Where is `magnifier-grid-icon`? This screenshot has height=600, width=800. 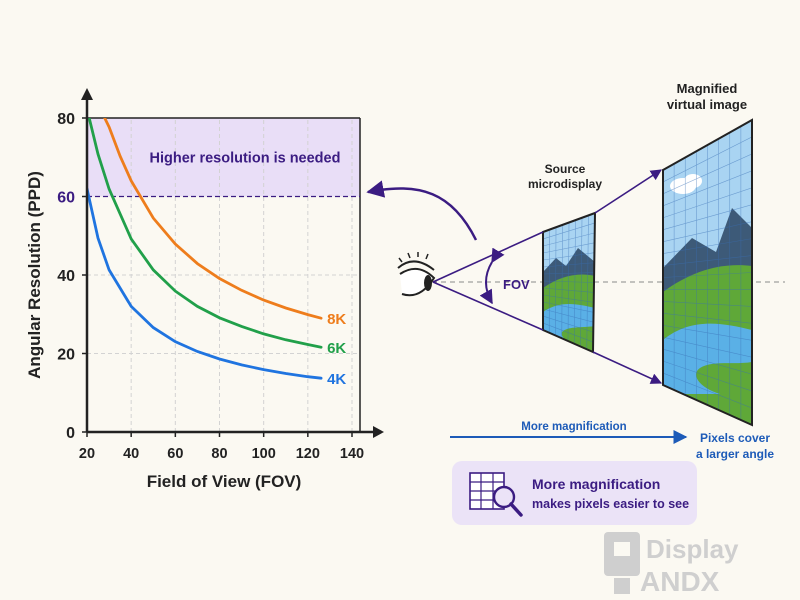
magnifier-grid-icon is located at coordinates (496, 494).